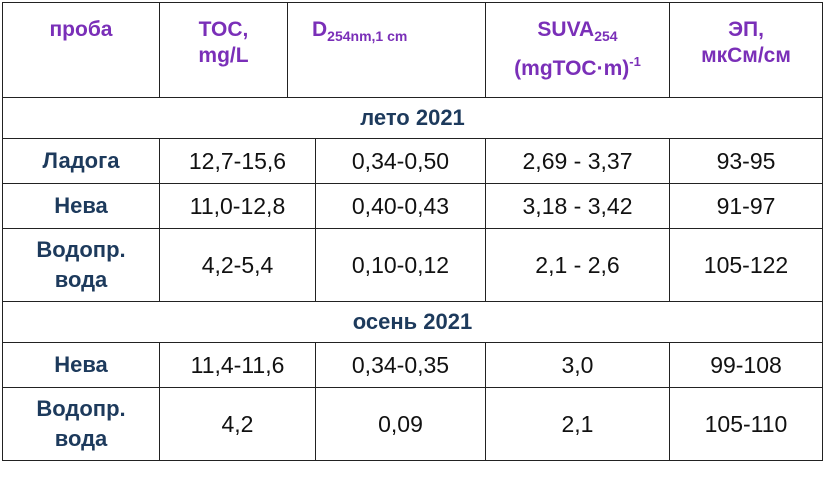  What do you see at coordinates (577, 50) in the screenshot?
I see `header-suva: SUVA254 (mgTOC·m)-1` at bounding box center [577, 50].